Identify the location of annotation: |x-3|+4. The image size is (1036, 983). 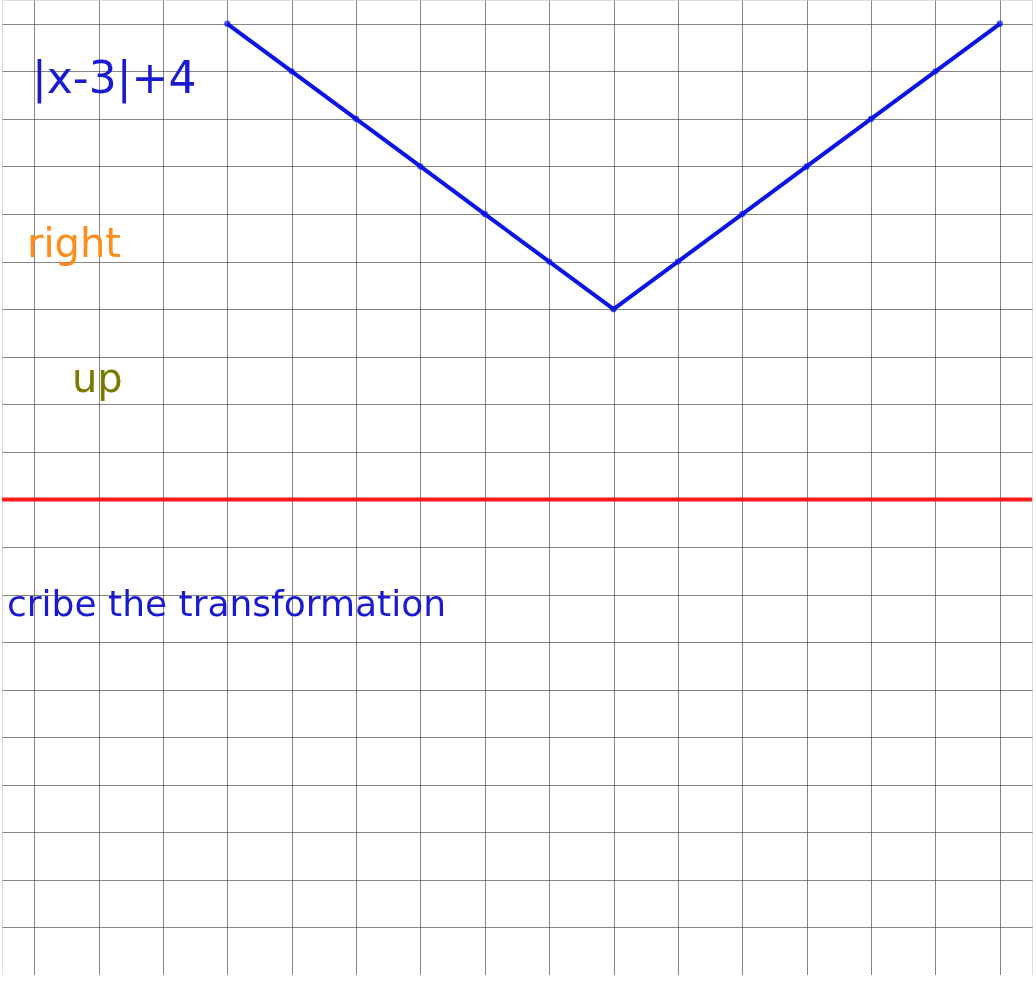
(114, 78).